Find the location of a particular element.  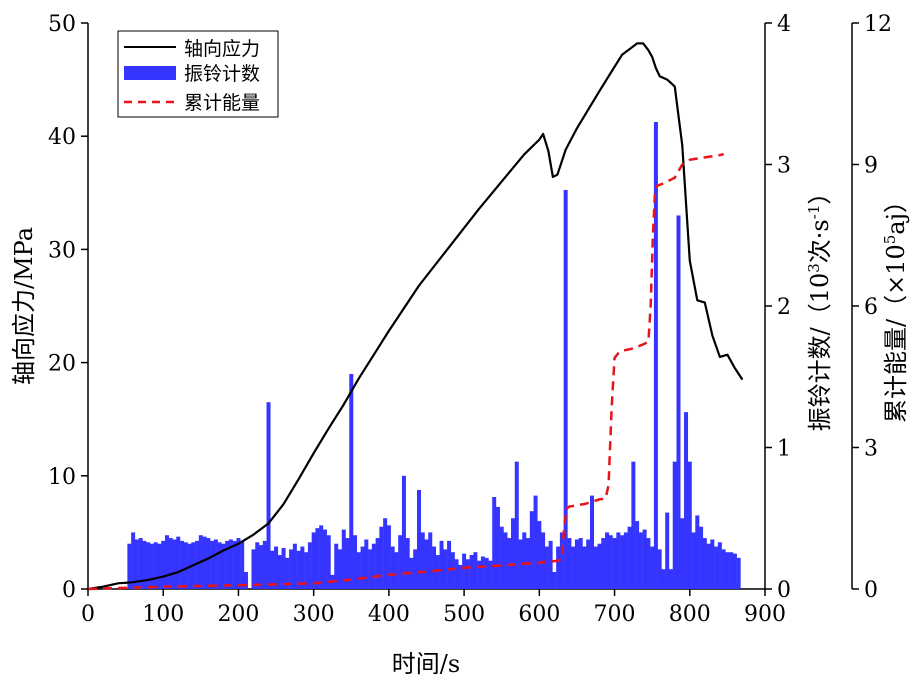

x-tick-label: 500 is located at coordinates (464, 614).